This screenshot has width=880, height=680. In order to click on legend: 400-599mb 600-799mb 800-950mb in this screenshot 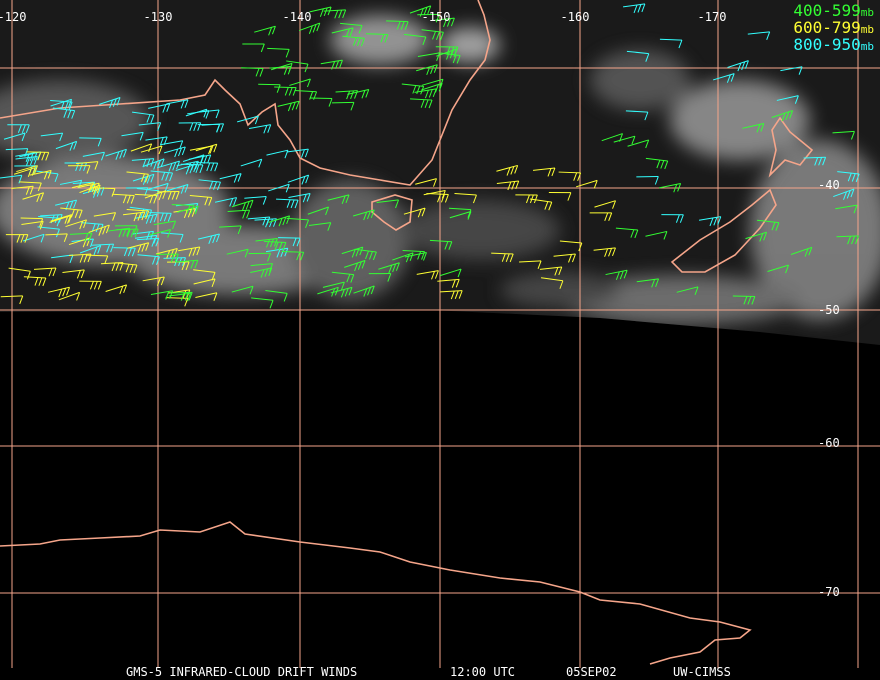, I will do `click(833, 27)`.